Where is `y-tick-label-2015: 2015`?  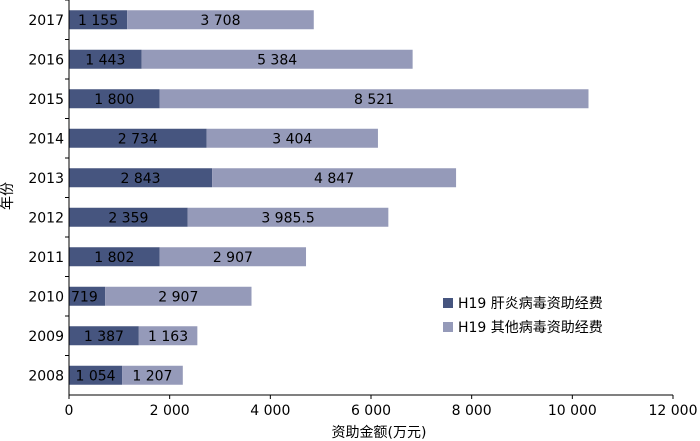
y-tick-label-2015: 2015 is located at coordinates (46, 100).